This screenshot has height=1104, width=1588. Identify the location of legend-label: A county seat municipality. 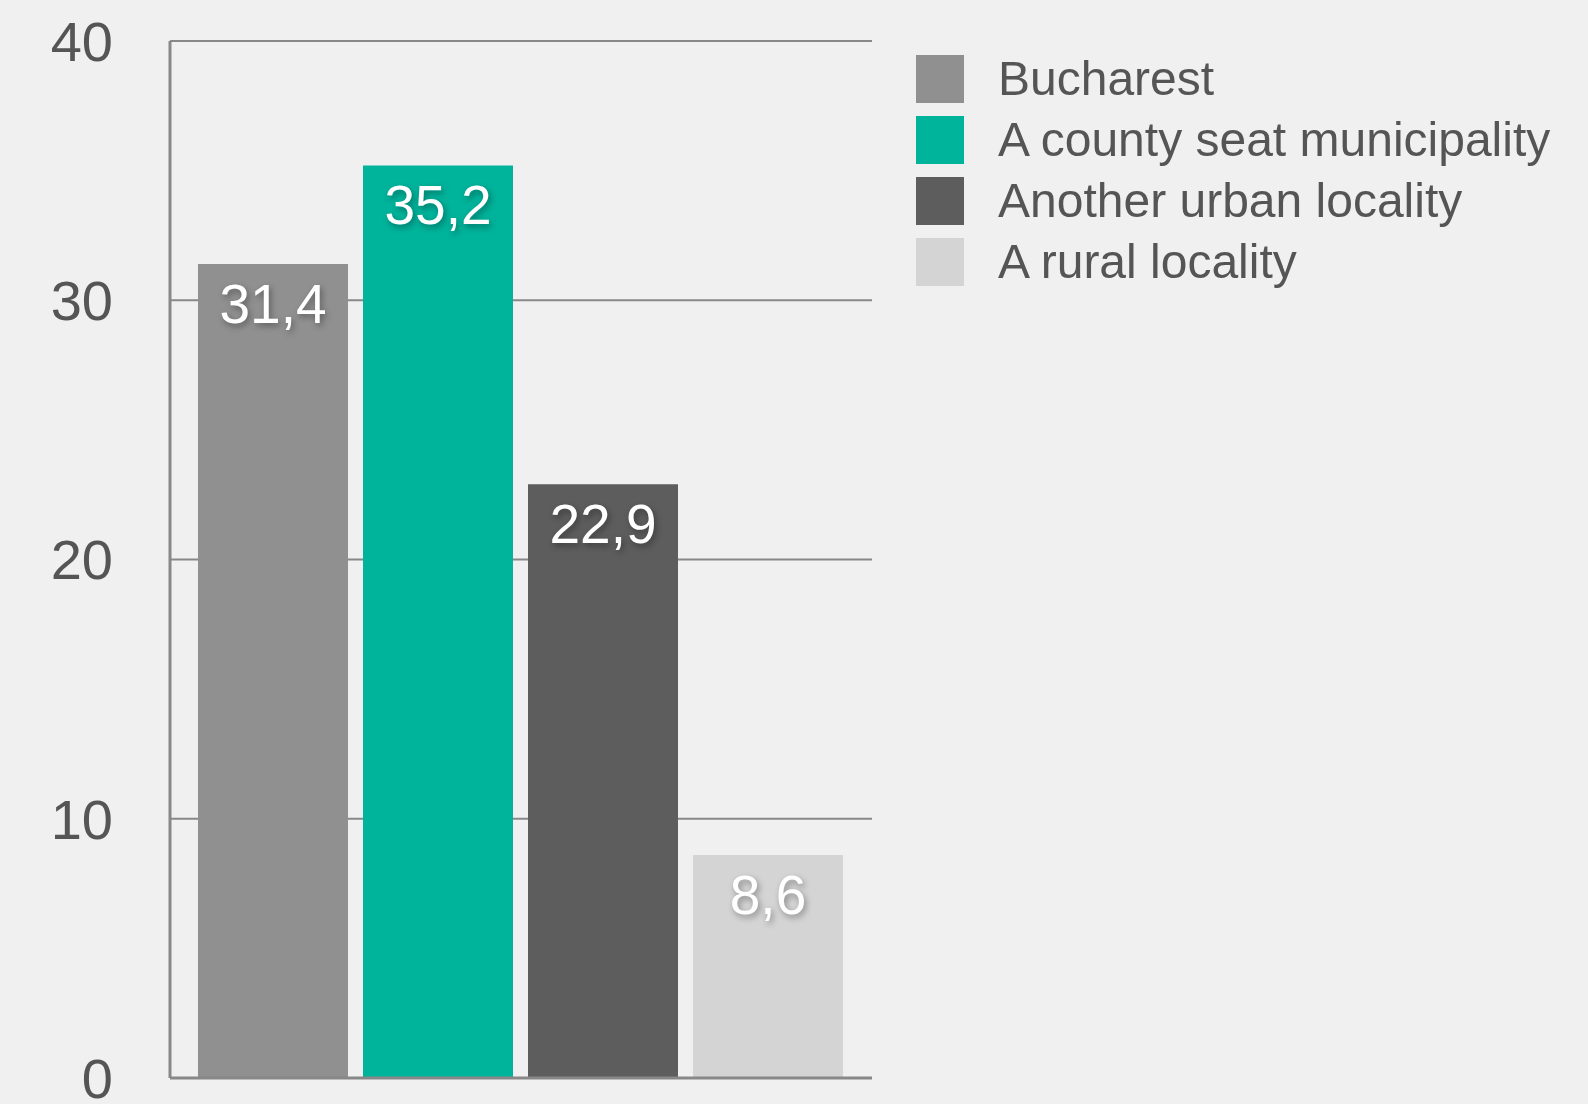
(1274, 140).